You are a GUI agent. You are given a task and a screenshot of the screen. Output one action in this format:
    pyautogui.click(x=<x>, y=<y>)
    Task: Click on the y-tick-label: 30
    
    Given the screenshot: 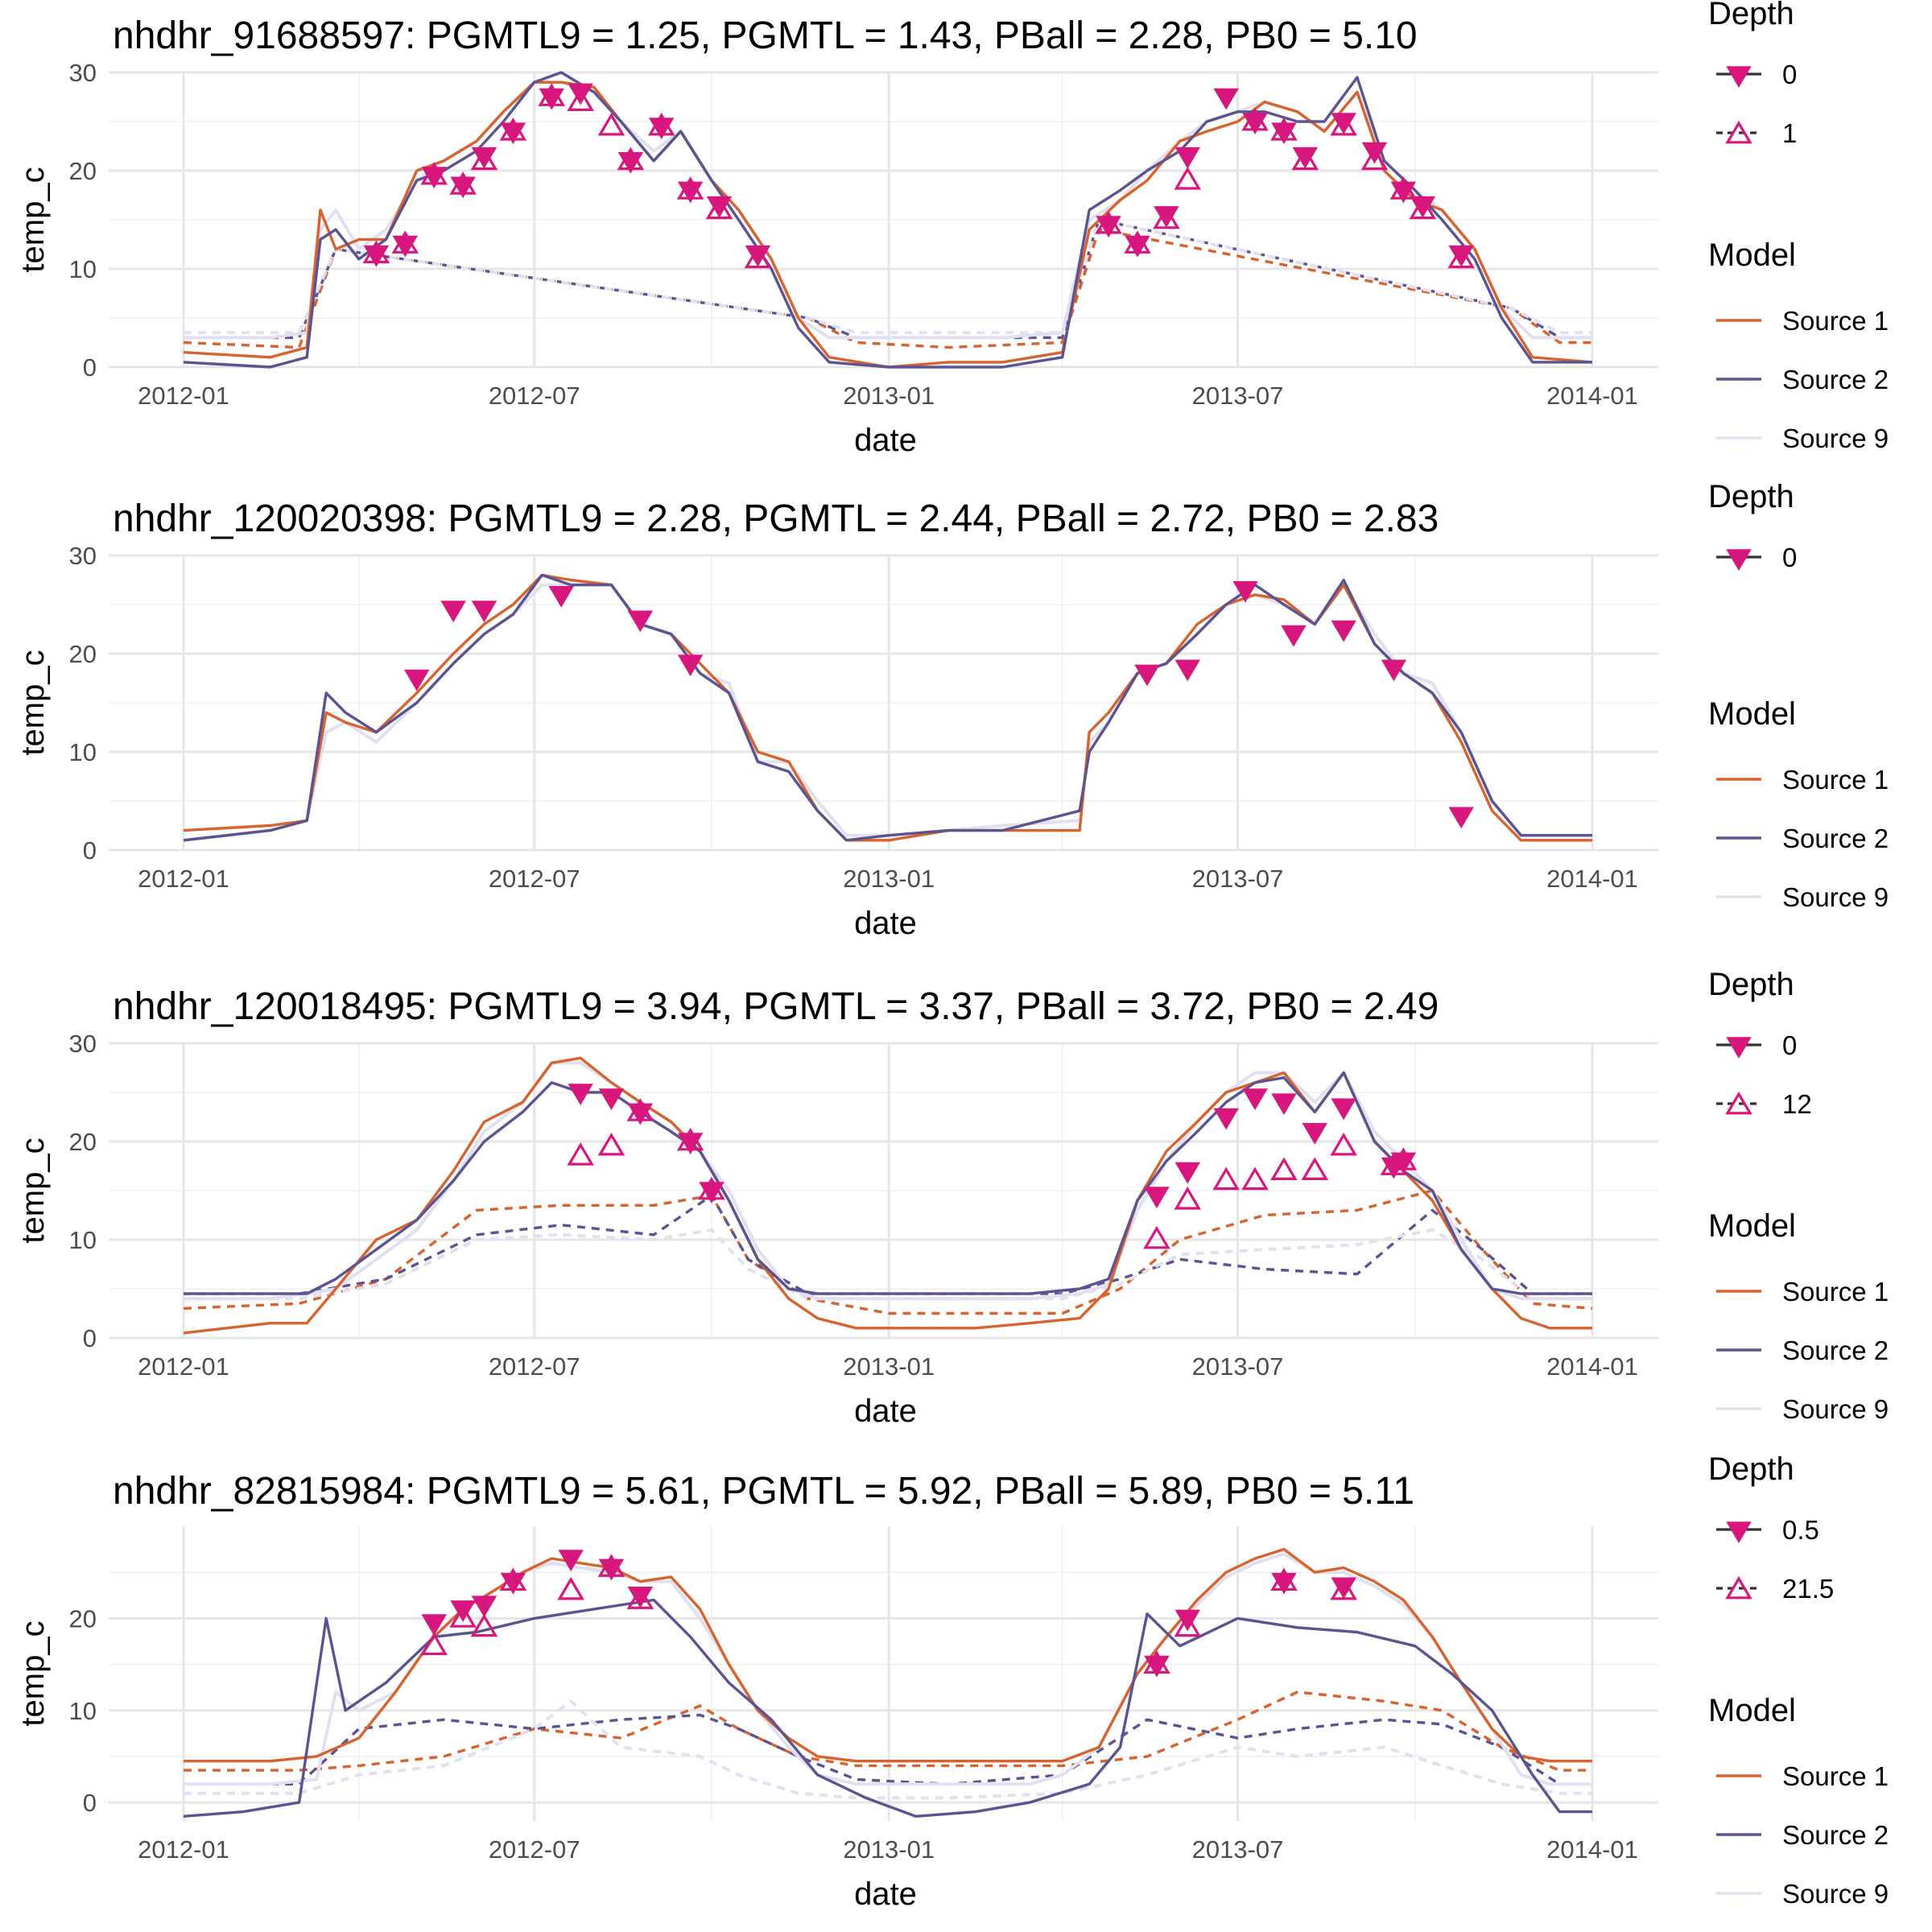 What is the action you would take?
    pyautogui.click(x=83, y=73)
    